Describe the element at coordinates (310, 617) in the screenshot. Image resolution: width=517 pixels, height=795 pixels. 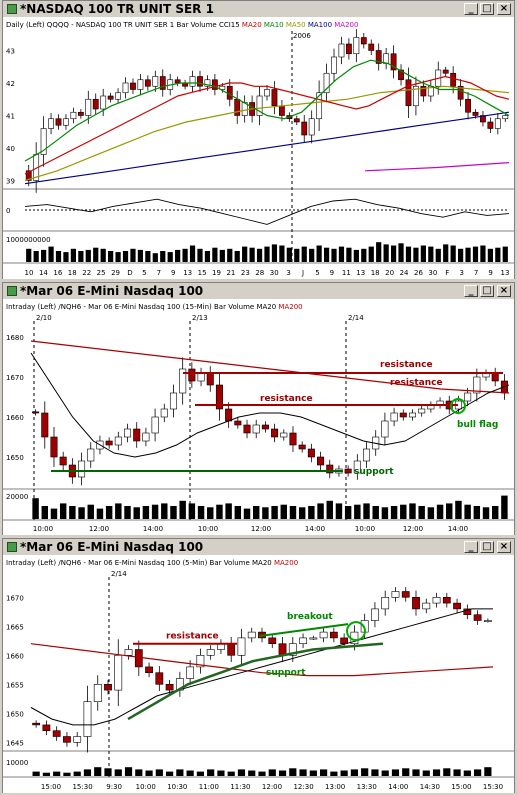
I see `breakout-annotation: breakout` at that location.